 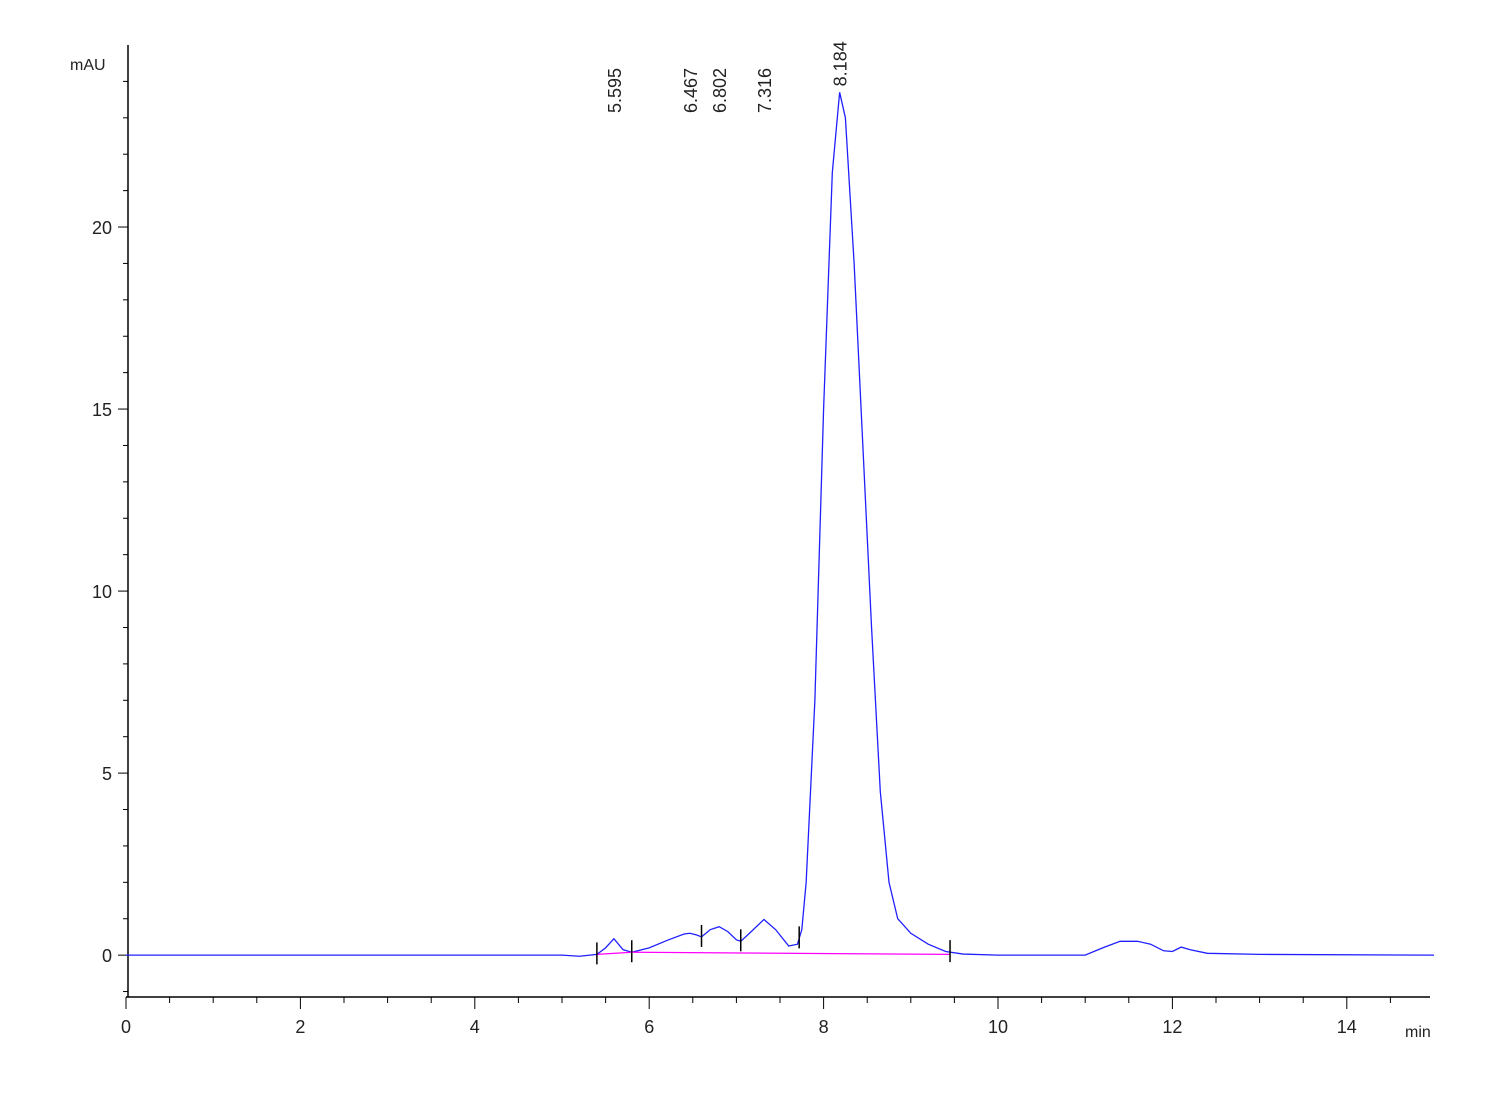 What do you see at coordinates (88, 65) in the screenshot?
I see `y-axis-label: mAU` at bounding box center [88, 65].